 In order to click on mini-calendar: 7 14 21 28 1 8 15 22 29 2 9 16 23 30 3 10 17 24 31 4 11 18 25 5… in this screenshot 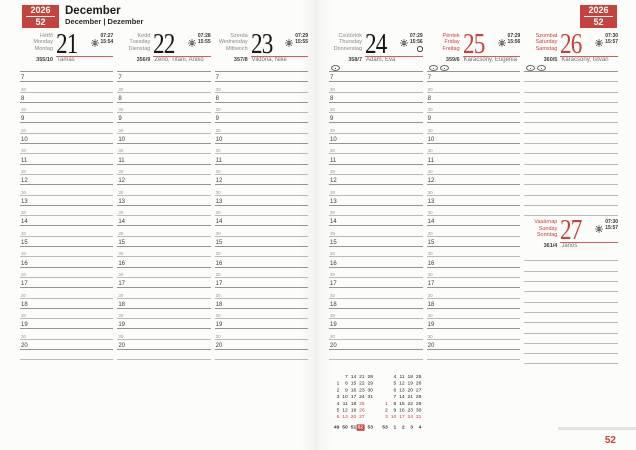, I will do `click(376, 402)`.